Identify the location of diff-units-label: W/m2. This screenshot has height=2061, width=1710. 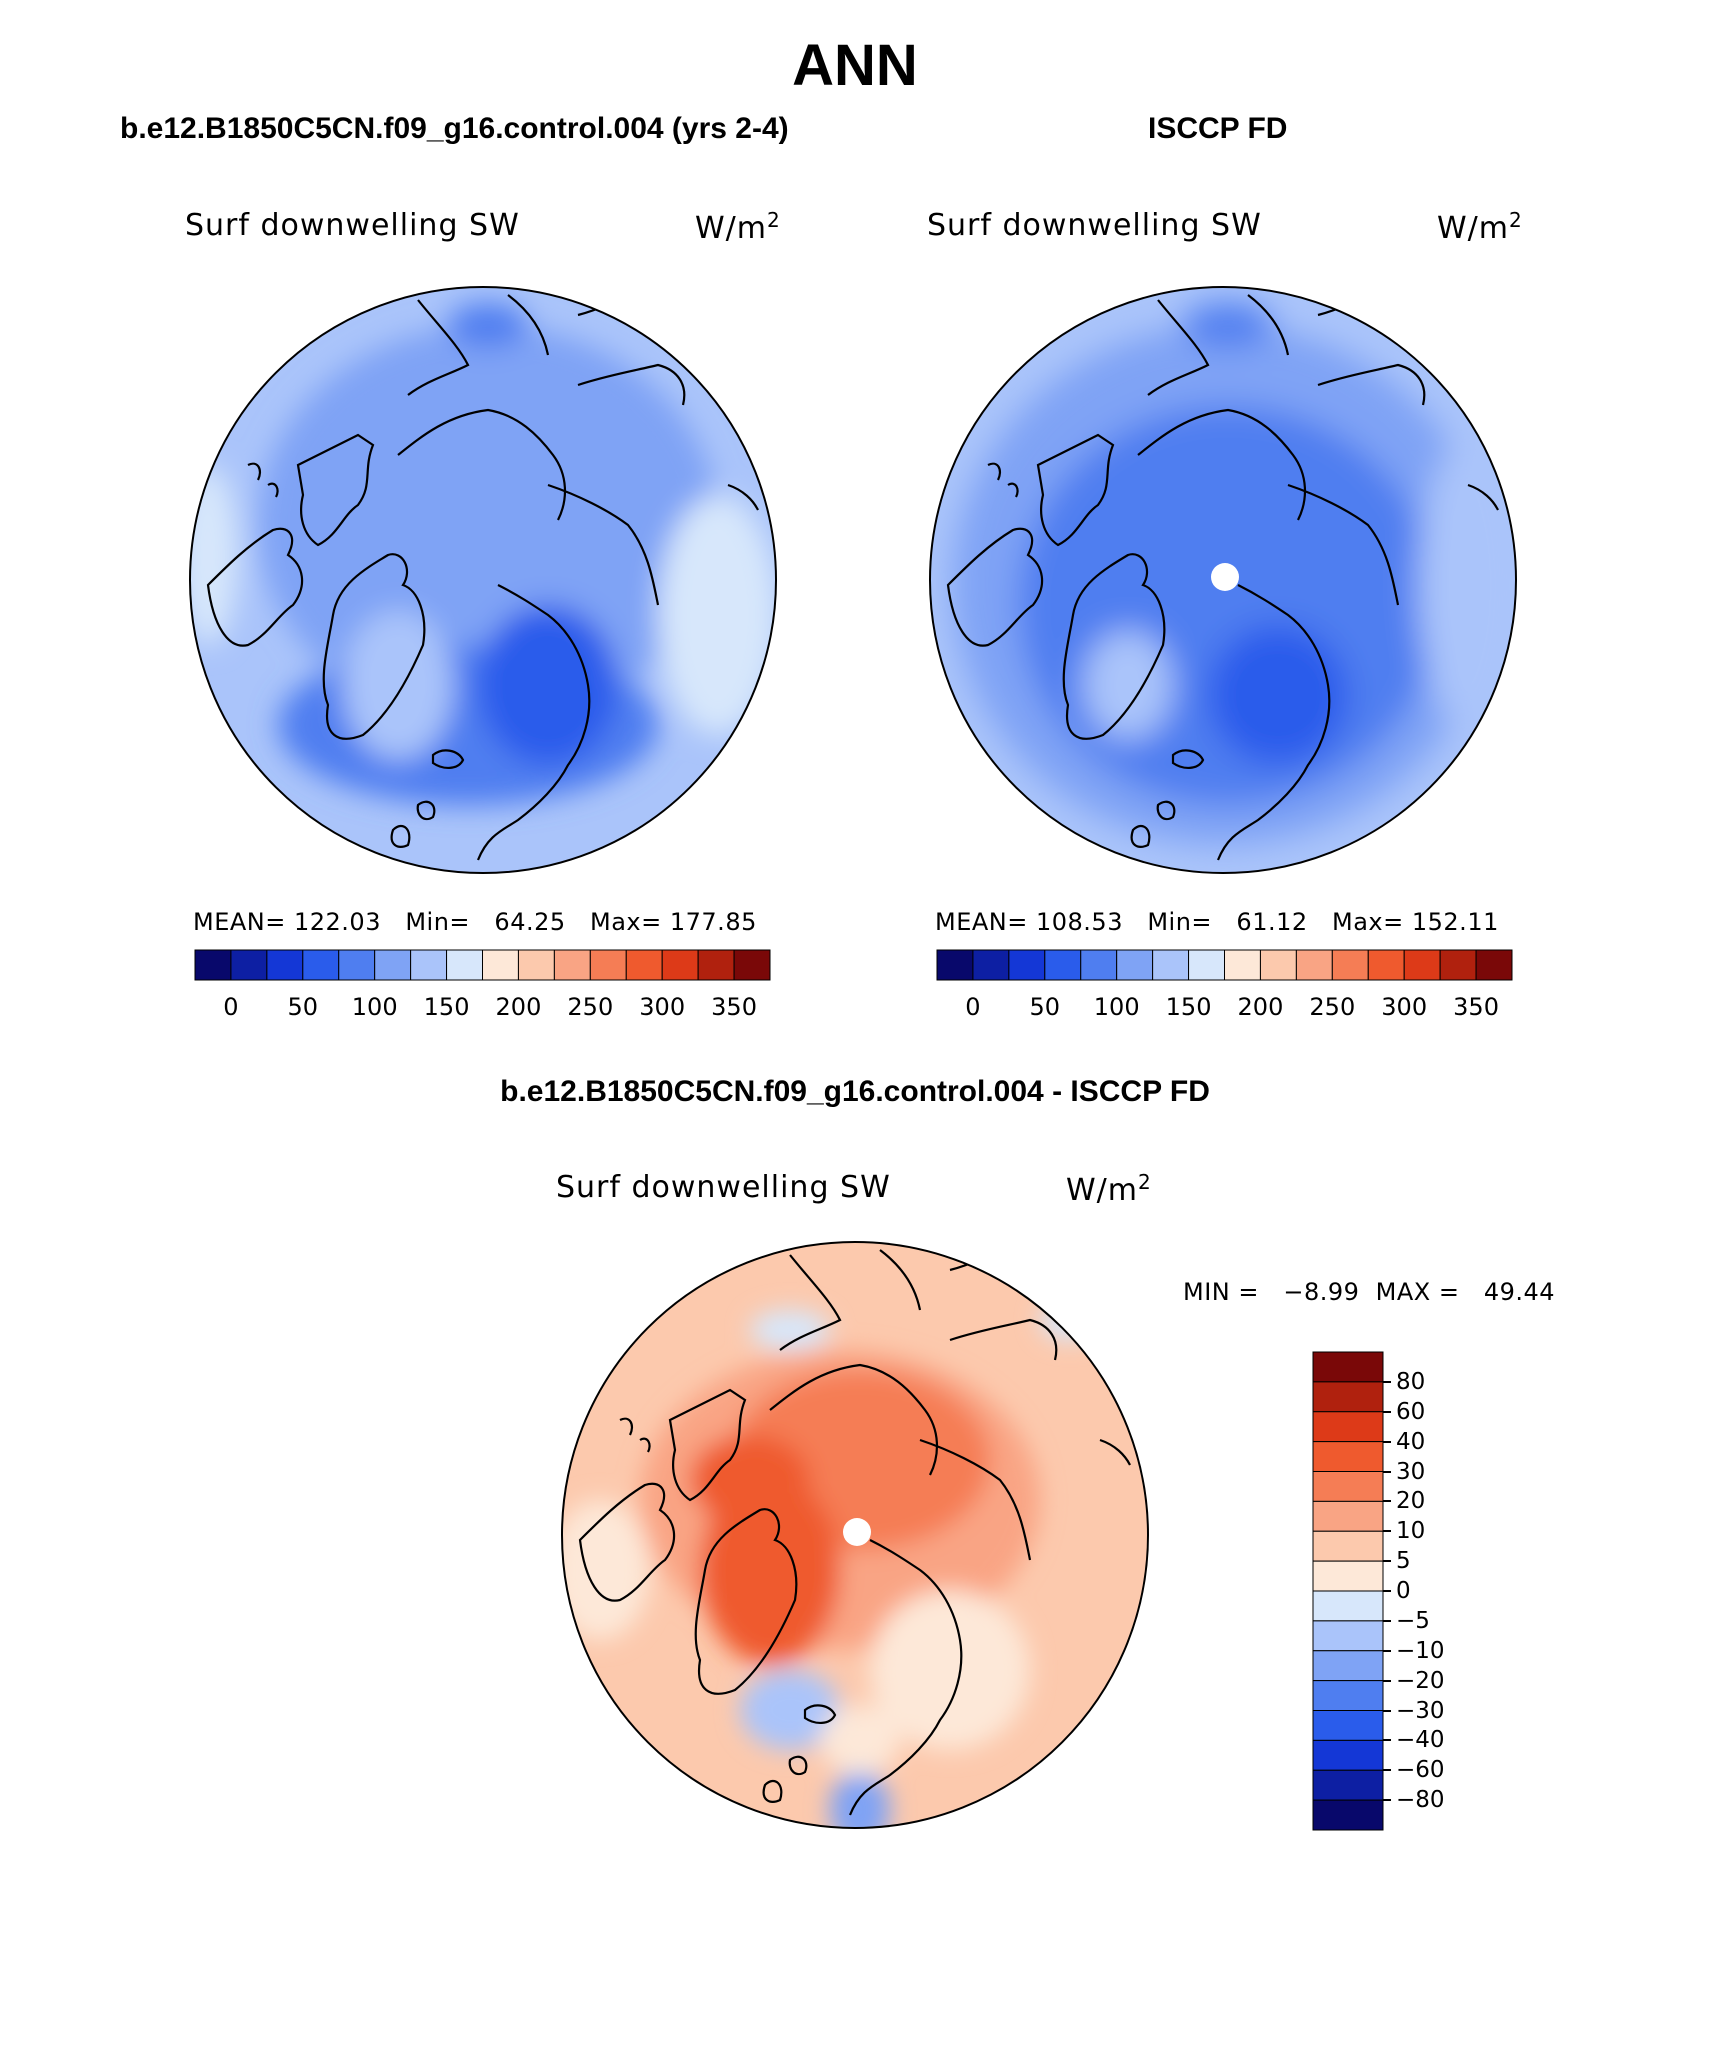
(1109, 1189).